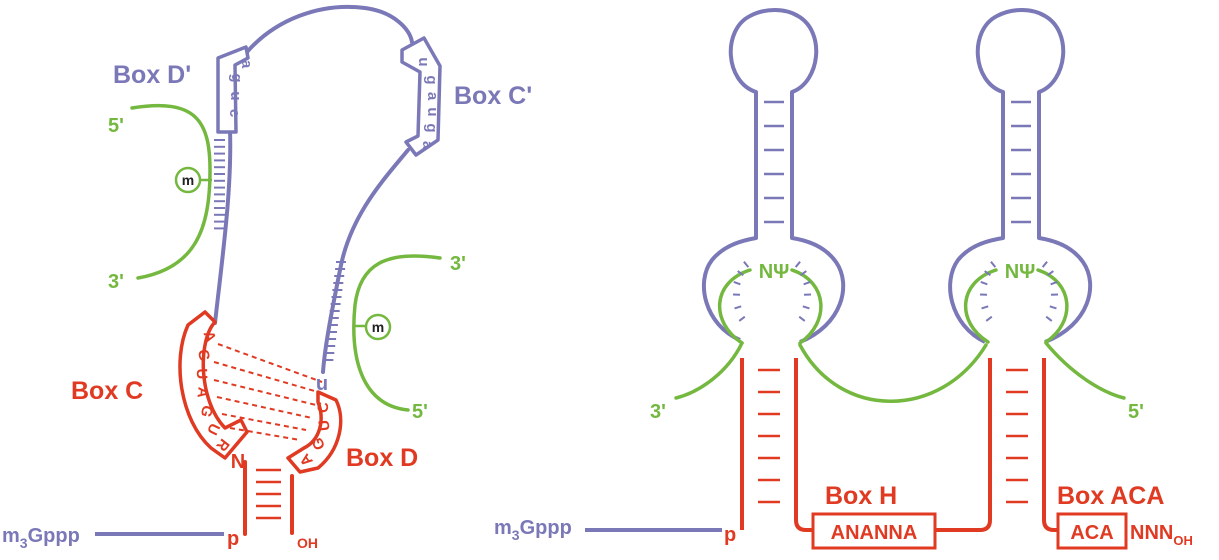  Describe the element at coordinates (893, 373) in the screenshot. I see `substrate-middle` at that location.